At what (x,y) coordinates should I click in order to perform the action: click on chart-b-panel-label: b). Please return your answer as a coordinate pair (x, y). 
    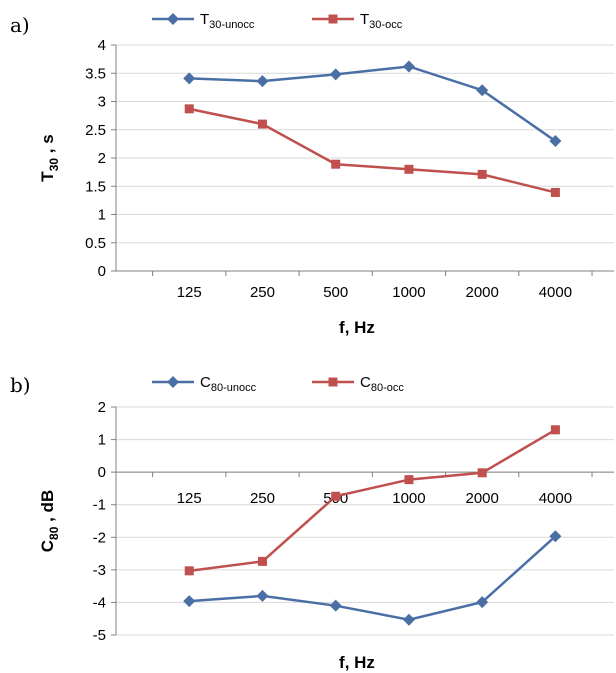
    Looking at the image, I should click on (20, 385).